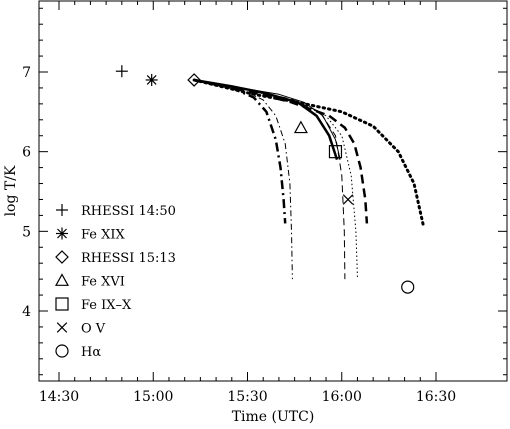  I want to click on legend-label: Fe XIX, so click(103, 235).